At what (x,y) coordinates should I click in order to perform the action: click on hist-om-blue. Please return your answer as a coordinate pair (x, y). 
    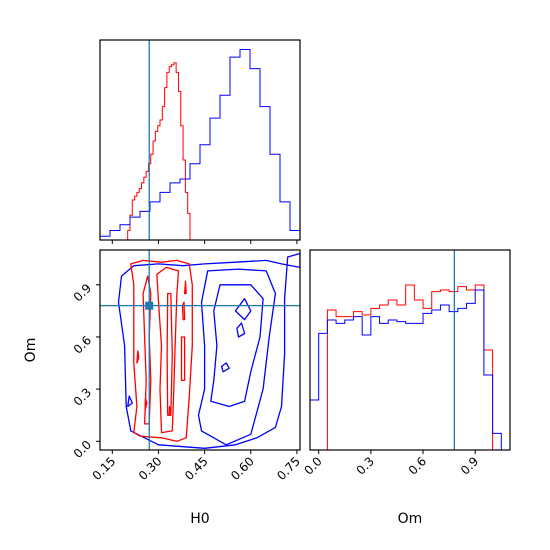
    Looking at the image, I should click on (409, 370).